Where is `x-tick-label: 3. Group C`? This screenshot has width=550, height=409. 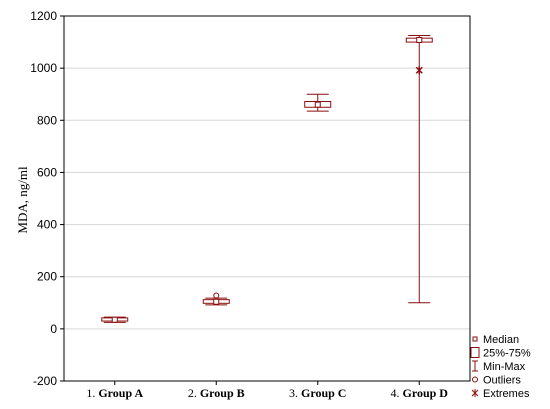
x-tick-label: 3. Group C is located at coordinates (317, 393).